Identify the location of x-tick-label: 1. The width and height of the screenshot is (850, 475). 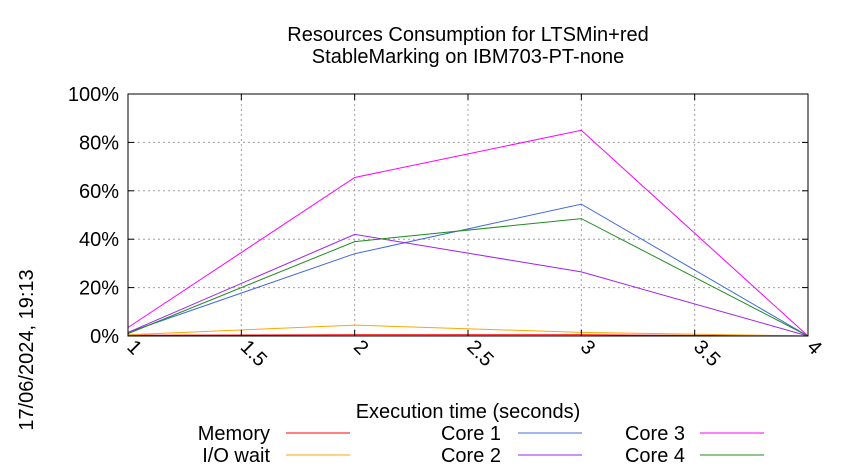
(133, 347).